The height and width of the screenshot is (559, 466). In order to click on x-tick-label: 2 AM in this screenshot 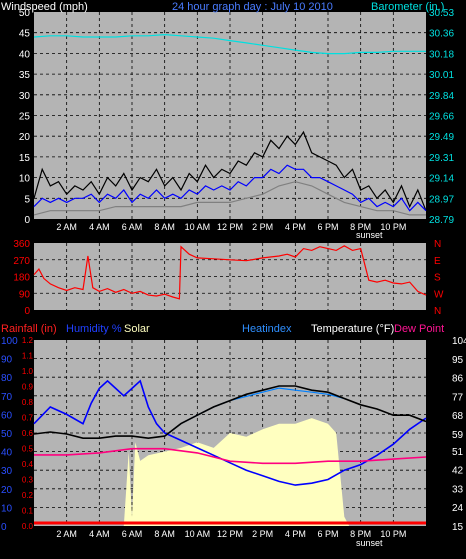, I will do `click(66, 534)`.